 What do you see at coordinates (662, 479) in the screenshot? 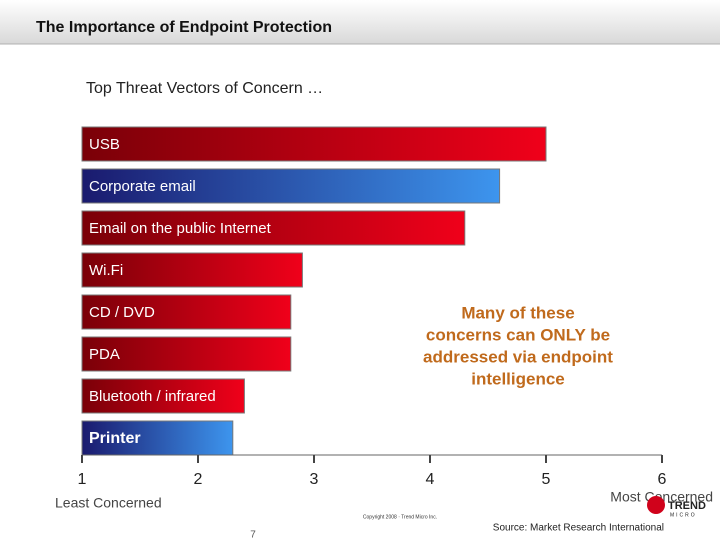
I see `x-tick-label: 6` at bounding box center [662, 479].